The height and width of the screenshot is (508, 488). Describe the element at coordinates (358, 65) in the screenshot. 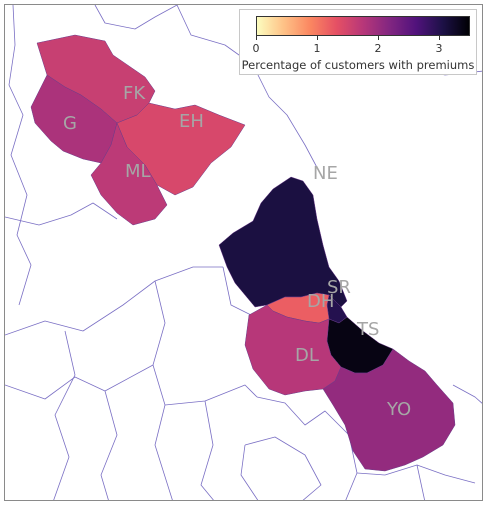

I see `legend-title: Percentage of customers with premiums` at that location.